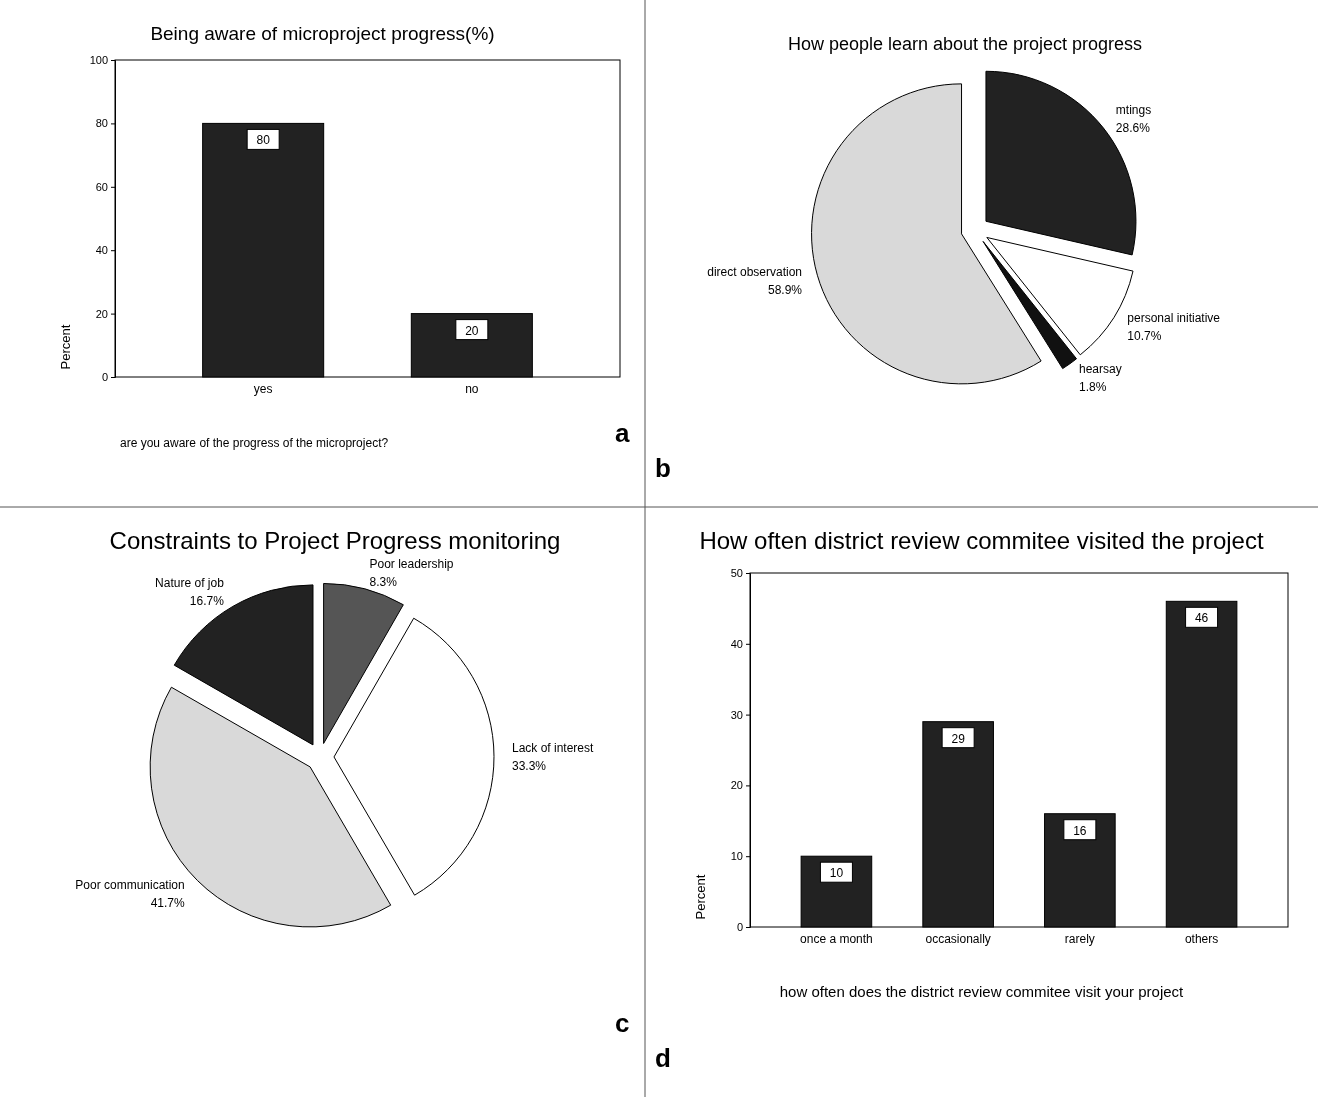  I want to click on x-tick-label: once a month, so click(836, 939).